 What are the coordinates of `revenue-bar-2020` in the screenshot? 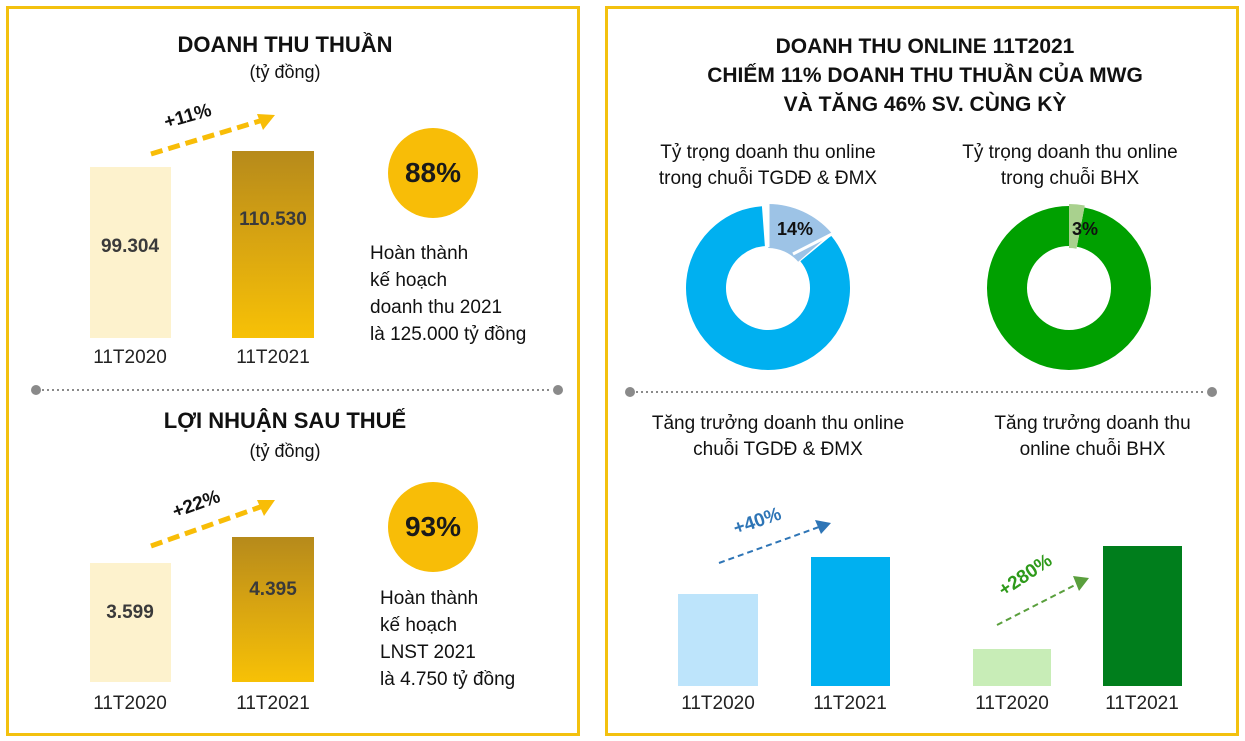 It's located at (130, 252).